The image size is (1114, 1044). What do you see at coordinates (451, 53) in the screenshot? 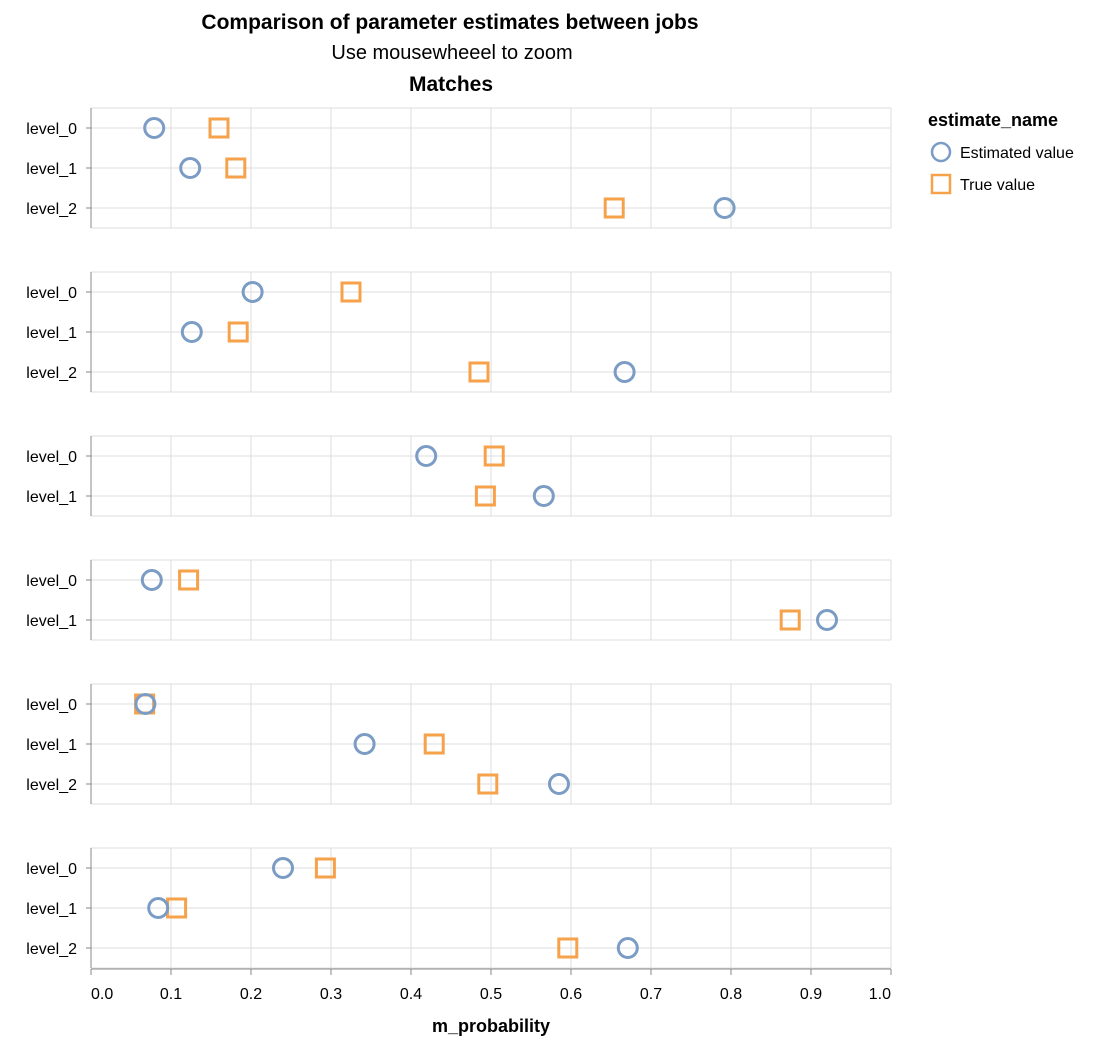
I see `chart-subtitle: Use mousewheeel to zoom` at bounding box center [451, 53].